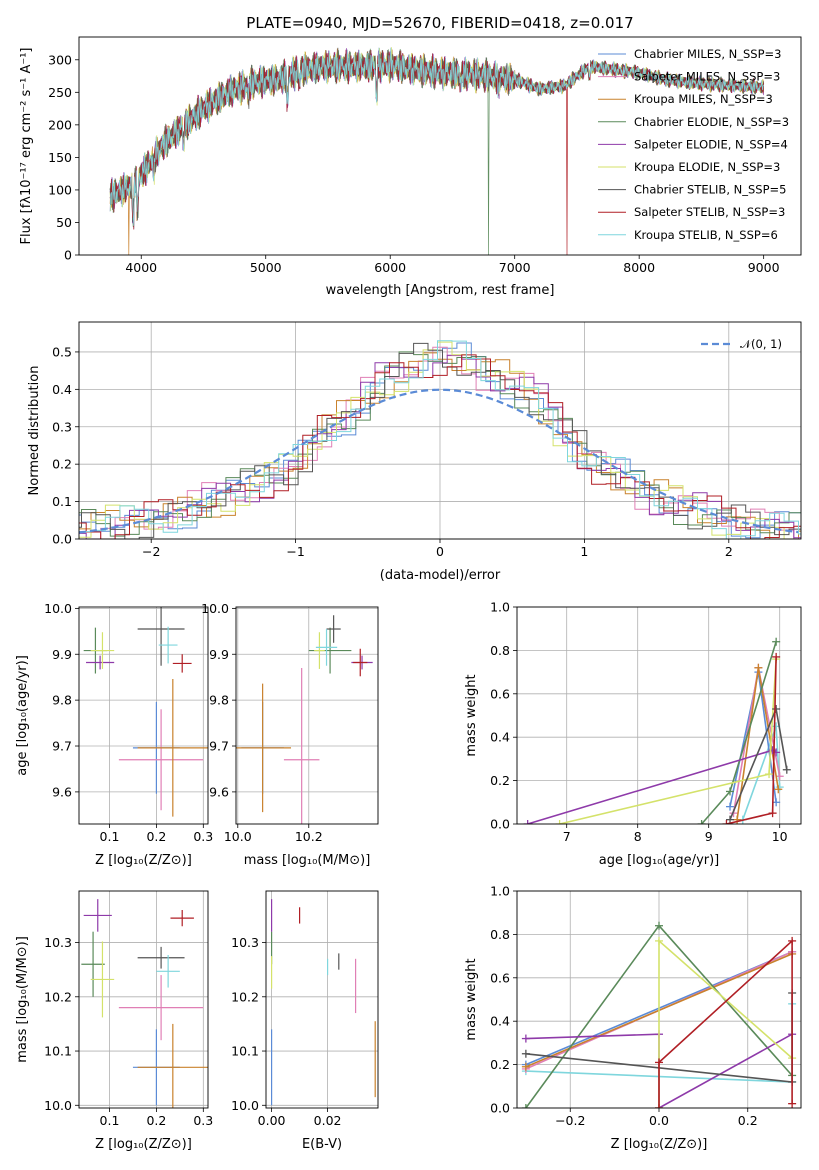  Describe the element at coordinates (62, 426) in the screenshot. I see `y-tick-label: 0.3` at that location.